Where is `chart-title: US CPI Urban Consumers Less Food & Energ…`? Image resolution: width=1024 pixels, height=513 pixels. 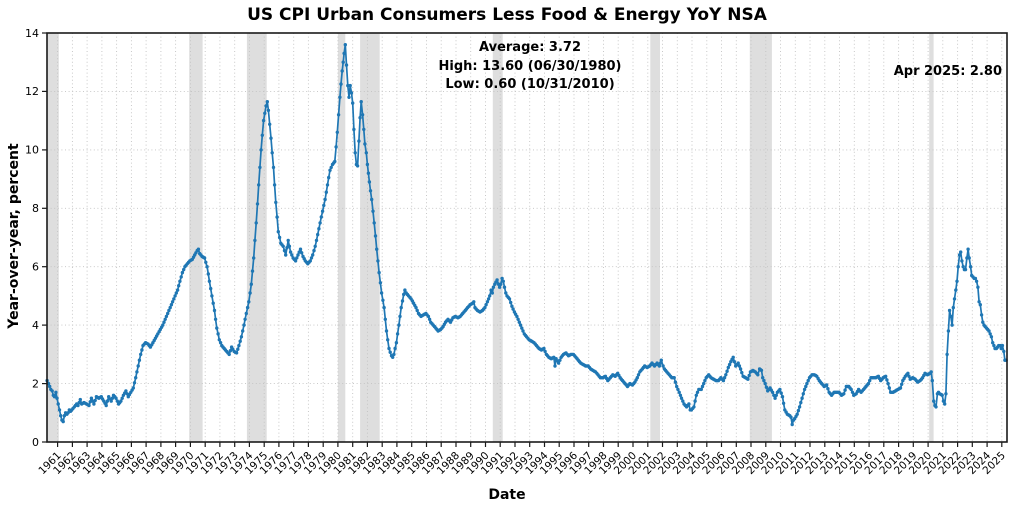 chart-title: US CPI Urban Consumers Less Food & Energ… is located at coordinates (507, 15).